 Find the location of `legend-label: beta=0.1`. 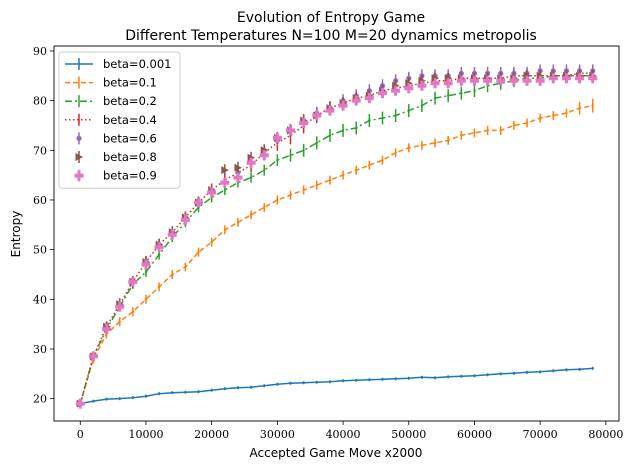

legend-label: beta=0.1 is located at coordinates (130, 83).